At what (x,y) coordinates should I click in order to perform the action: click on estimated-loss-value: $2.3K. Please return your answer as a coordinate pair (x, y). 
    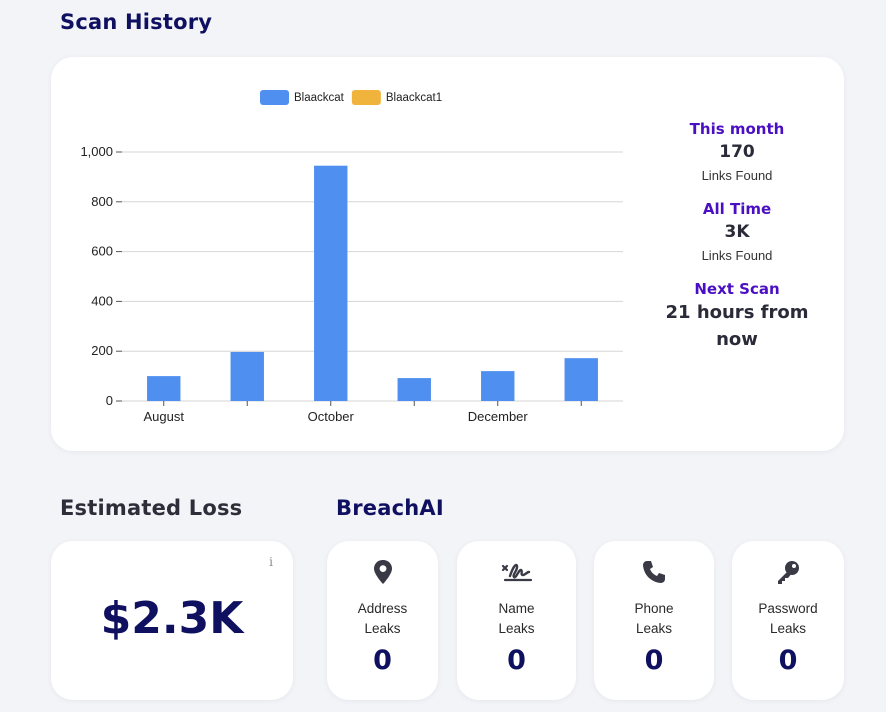
    Looking at the image, I should click on (172, 618).